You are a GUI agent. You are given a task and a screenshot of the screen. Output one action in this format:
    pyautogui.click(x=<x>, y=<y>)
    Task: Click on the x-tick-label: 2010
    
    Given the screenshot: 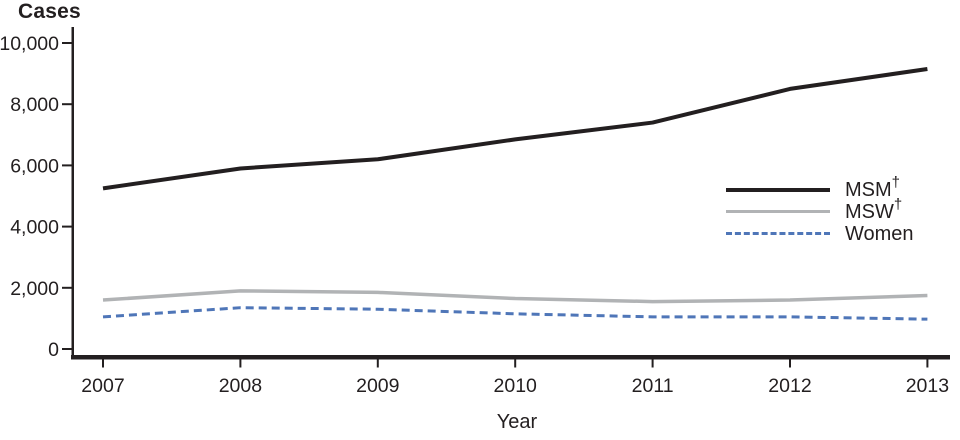 What is the action you would take?
    pyautogui.click(x=516, y=386)
    